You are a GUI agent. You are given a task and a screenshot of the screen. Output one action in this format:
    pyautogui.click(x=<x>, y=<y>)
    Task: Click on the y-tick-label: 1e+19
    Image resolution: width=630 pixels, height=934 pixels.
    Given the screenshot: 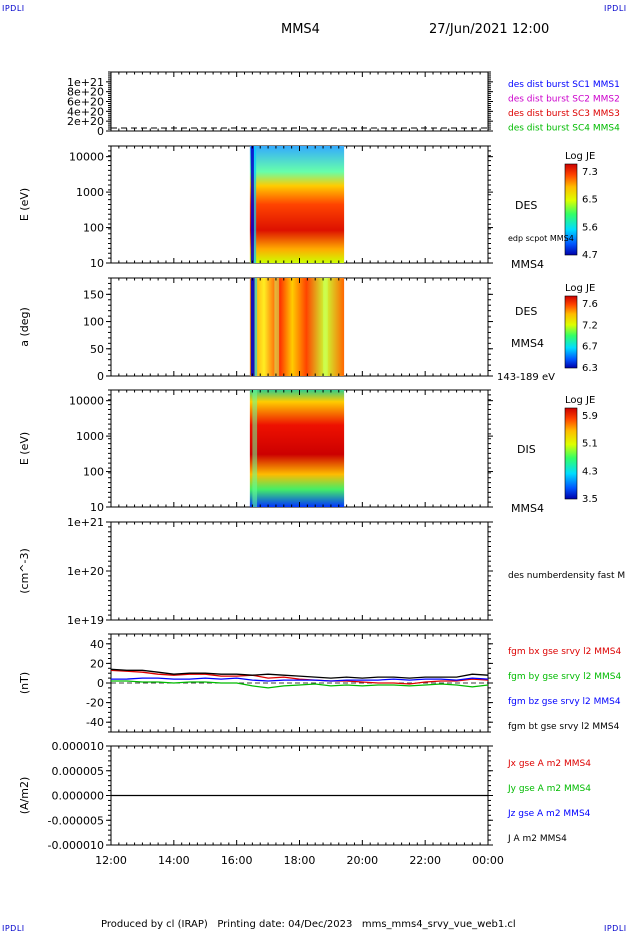 What is the action you would take?
    pyautogui.click(x=85, y=620)
    